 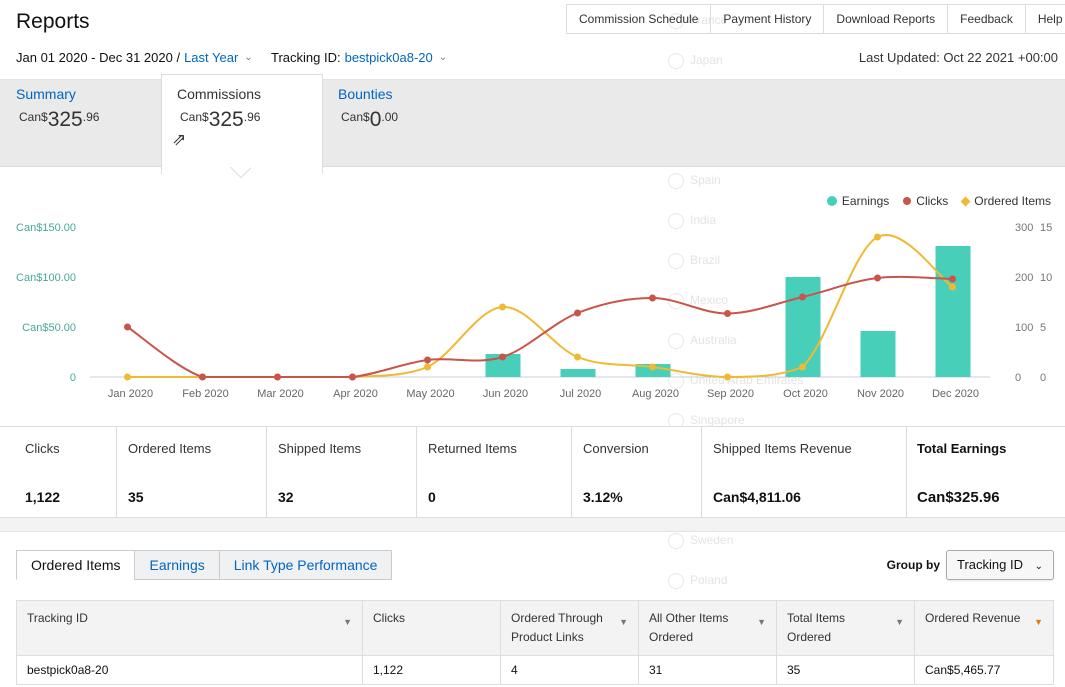 What do you see at coordinates (637, 472) in the screenshot?
I see `metric-conversion: Conversion 3.12%` at bounding box center [637, 472].